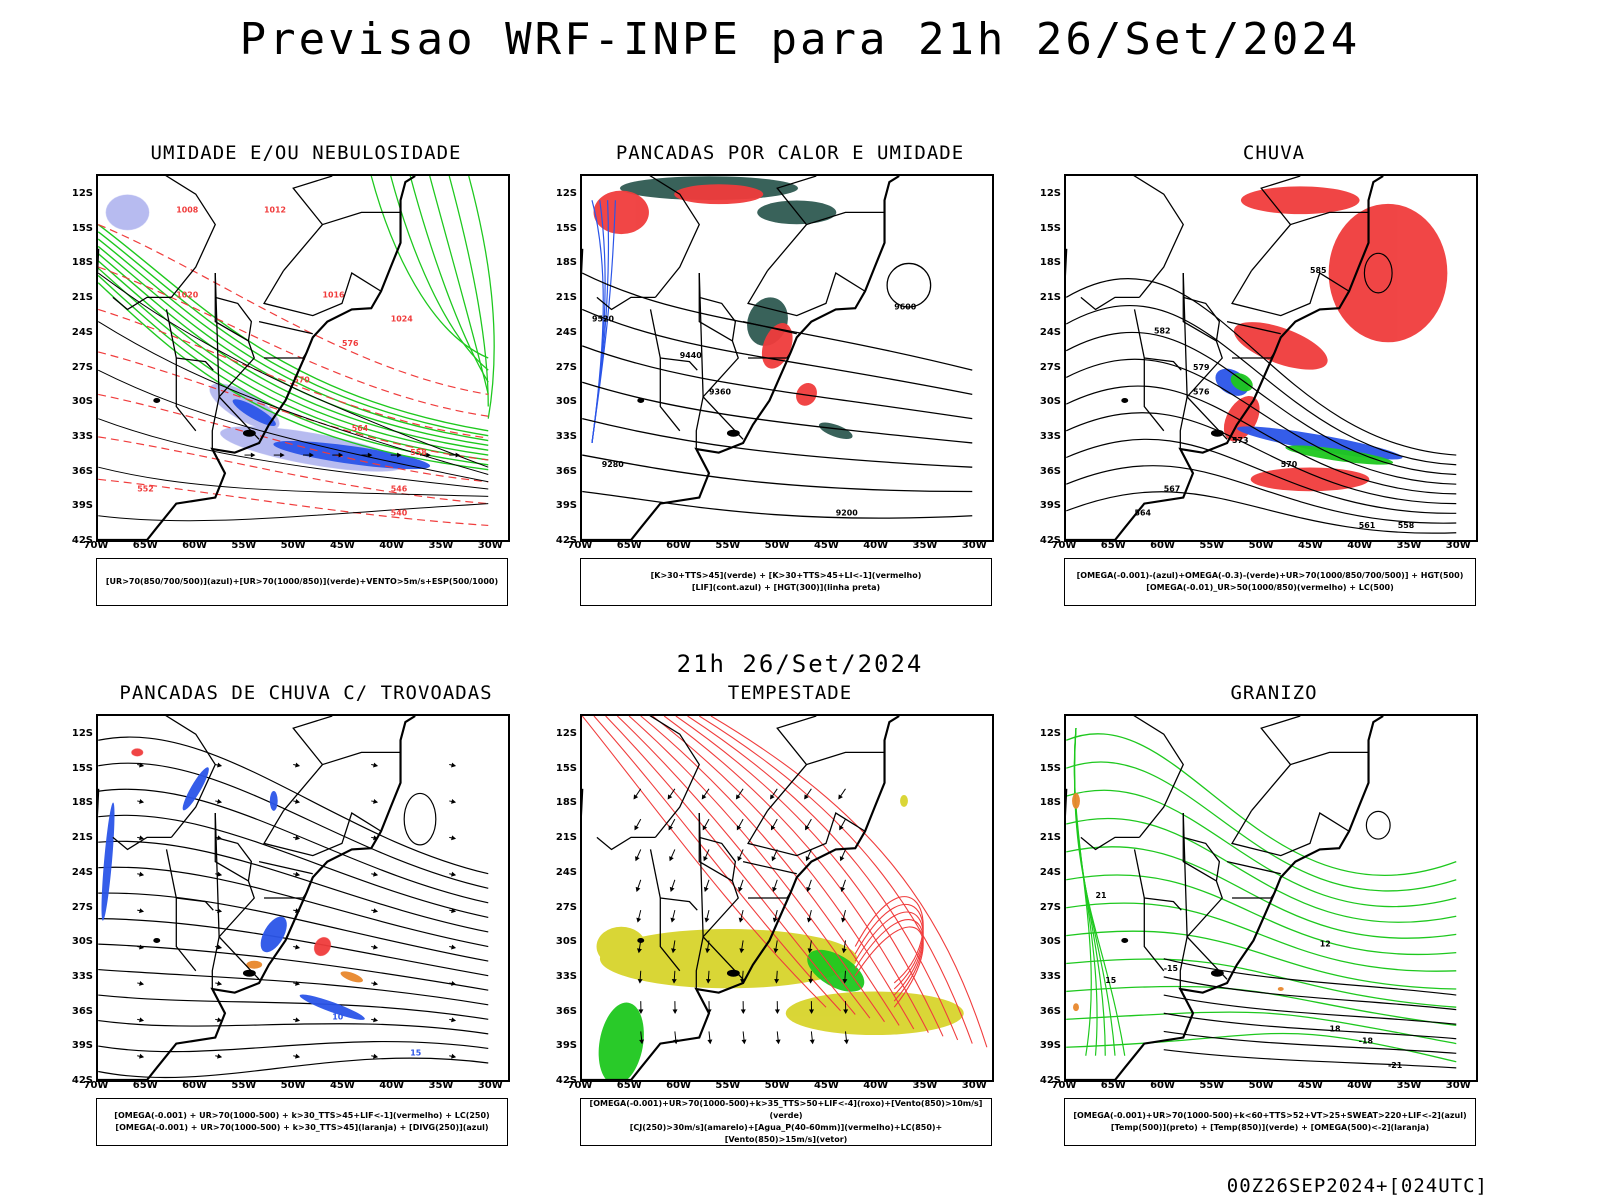 This screenshot has width=1600, height=1200. Describe the element at coordinates (603, 322) in the screenshot. I see `lifted-index-contours` at that location.